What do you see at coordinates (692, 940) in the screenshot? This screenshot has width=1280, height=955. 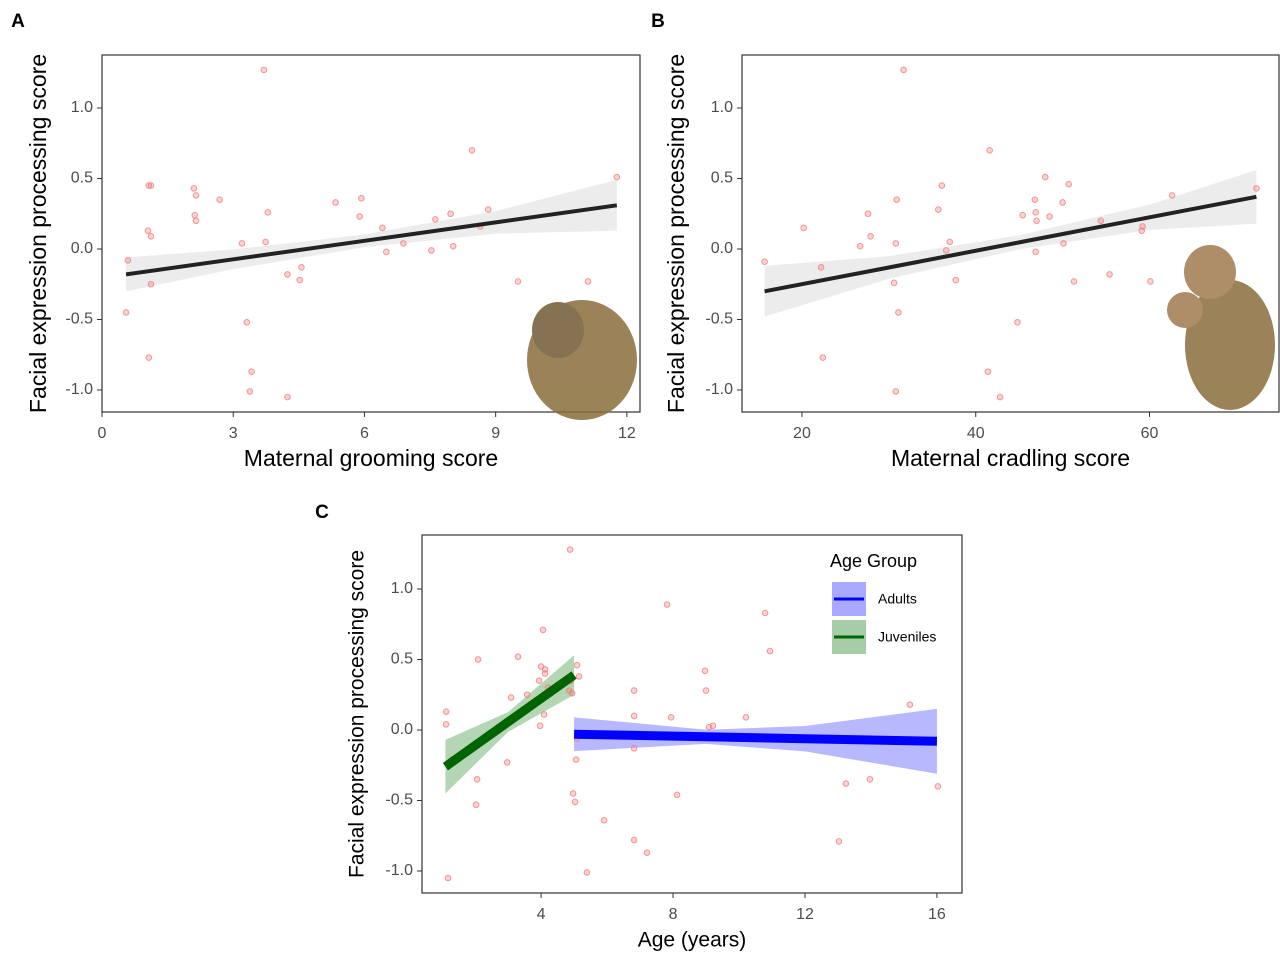 I see `x-axis-label: Age (years)` at bounding box center [692, 940].